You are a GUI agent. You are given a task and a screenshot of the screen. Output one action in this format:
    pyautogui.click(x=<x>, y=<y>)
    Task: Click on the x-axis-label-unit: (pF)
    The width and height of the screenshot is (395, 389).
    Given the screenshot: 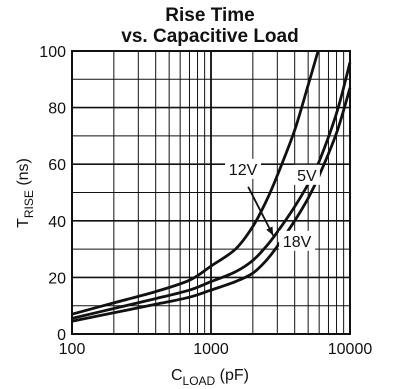 What is the action you would take?
    pyautogui.click(x=232, y=375)
    